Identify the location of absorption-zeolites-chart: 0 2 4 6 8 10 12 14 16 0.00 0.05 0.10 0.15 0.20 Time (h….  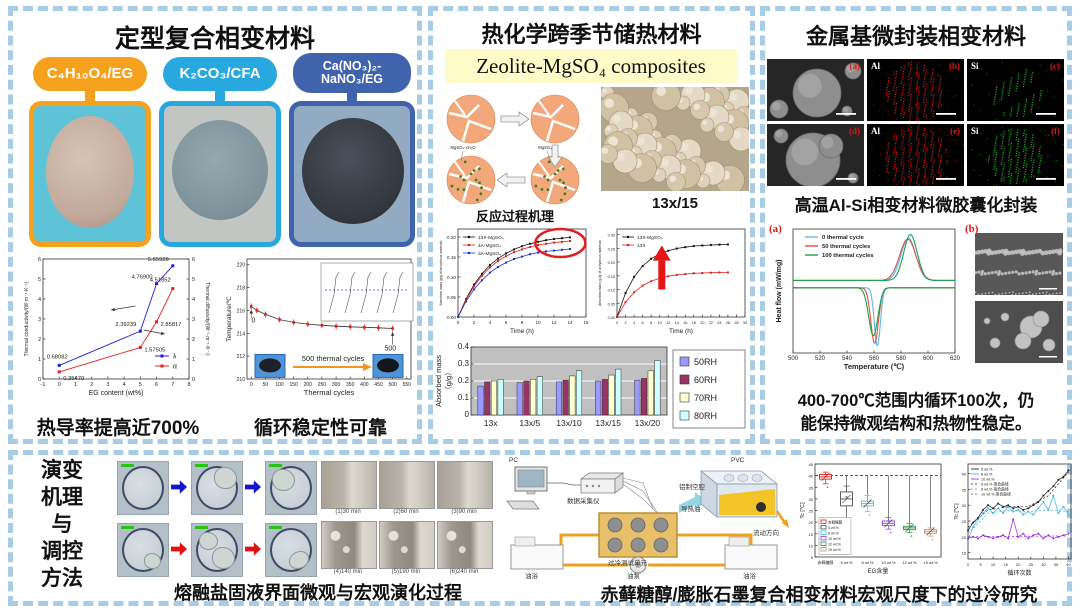
(514, 281).